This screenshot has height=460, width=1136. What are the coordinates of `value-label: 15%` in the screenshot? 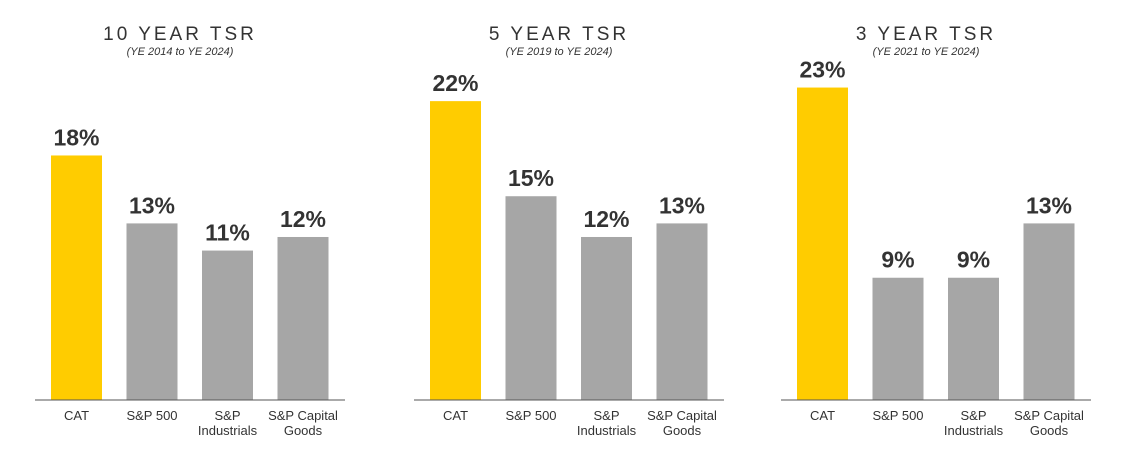 It's located at (531, 178).